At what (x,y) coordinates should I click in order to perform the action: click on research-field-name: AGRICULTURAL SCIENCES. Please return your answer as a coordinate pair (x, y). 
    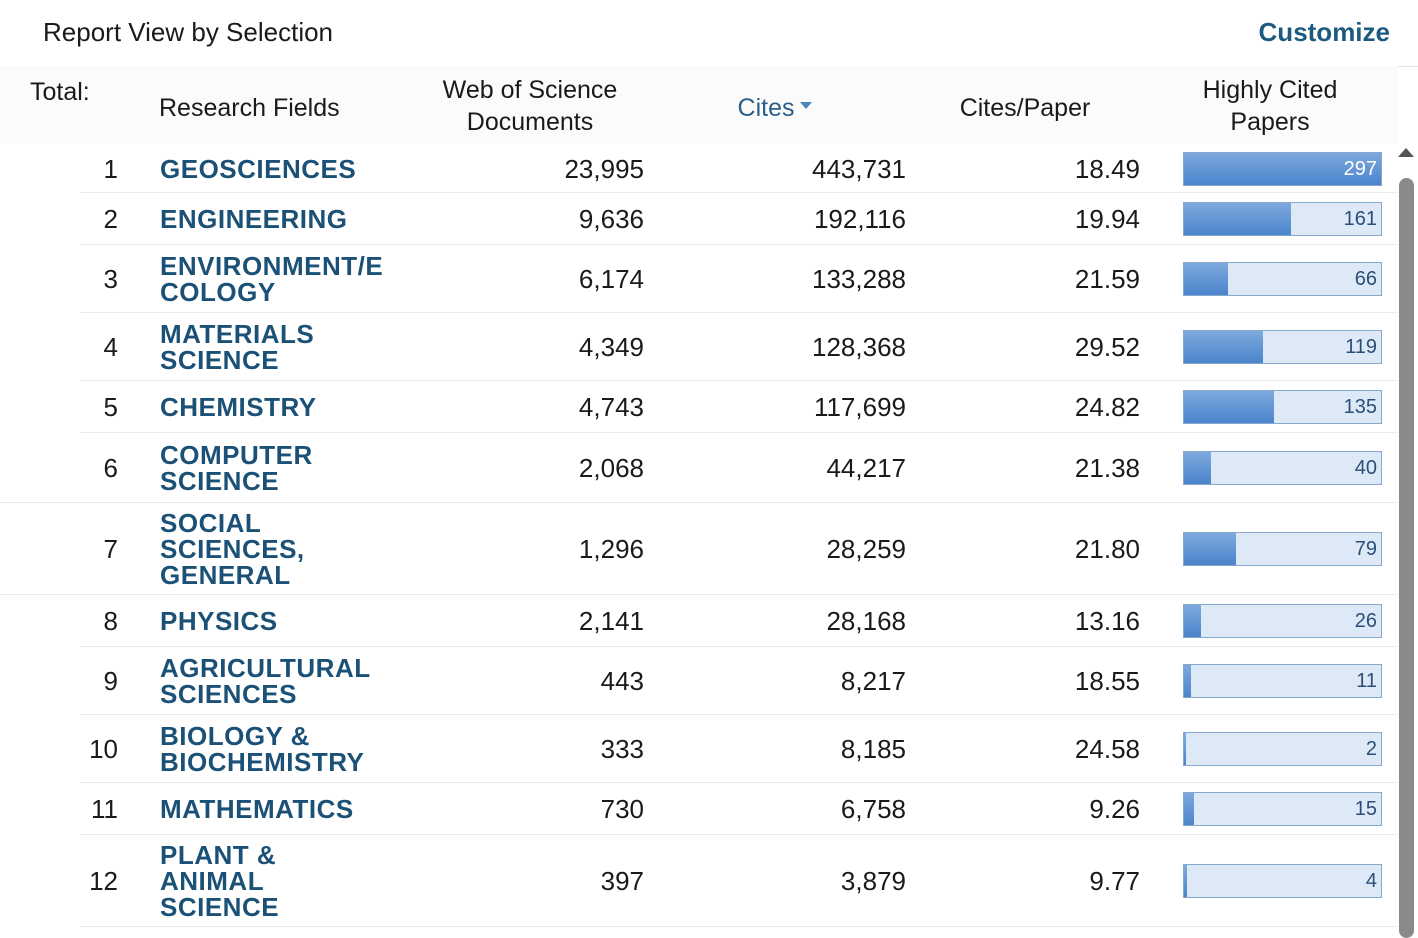
    Looking at the image, I should click on (265, 681).